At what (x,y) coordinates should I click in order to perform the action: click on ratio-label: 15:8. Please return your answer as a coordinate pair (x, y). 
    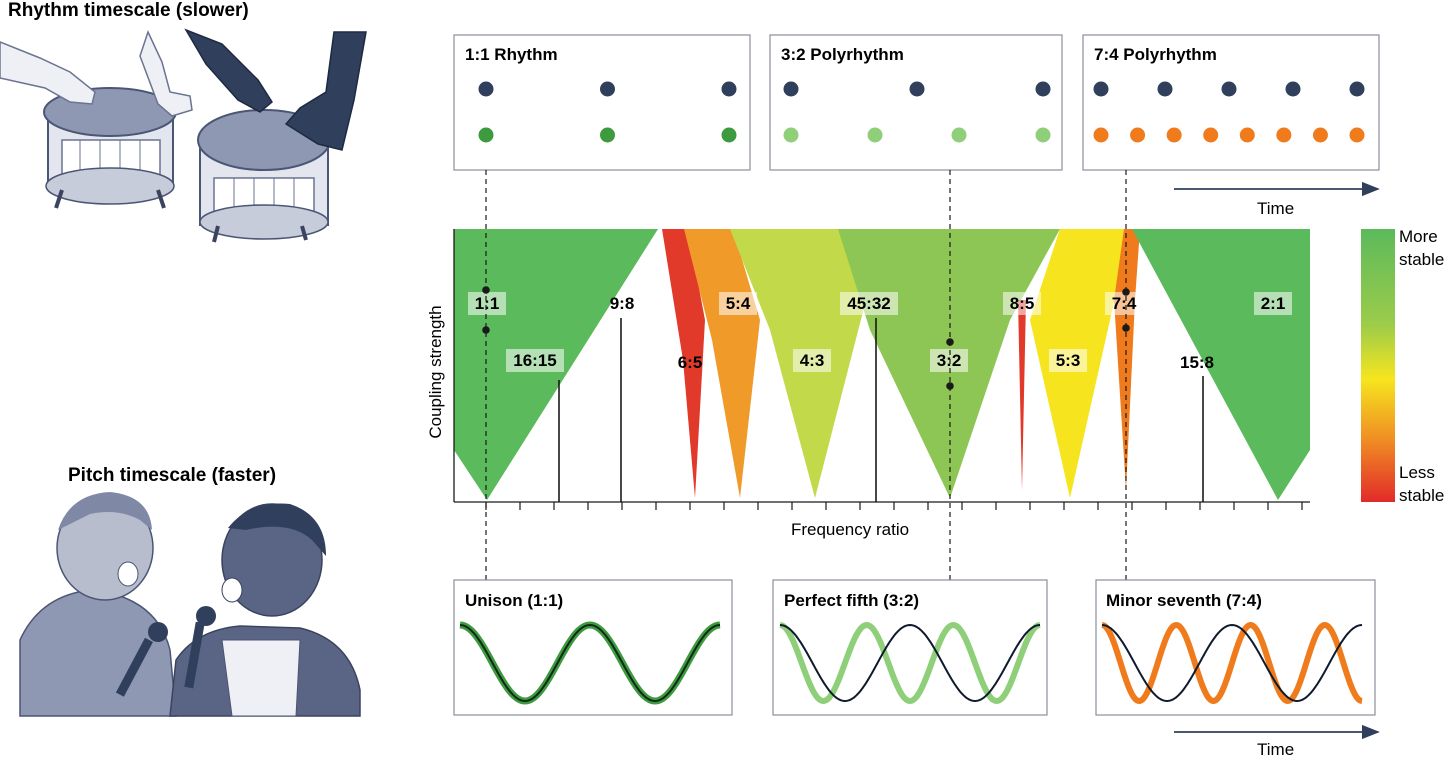
    Looking at the image, I should click on (1197, 362).